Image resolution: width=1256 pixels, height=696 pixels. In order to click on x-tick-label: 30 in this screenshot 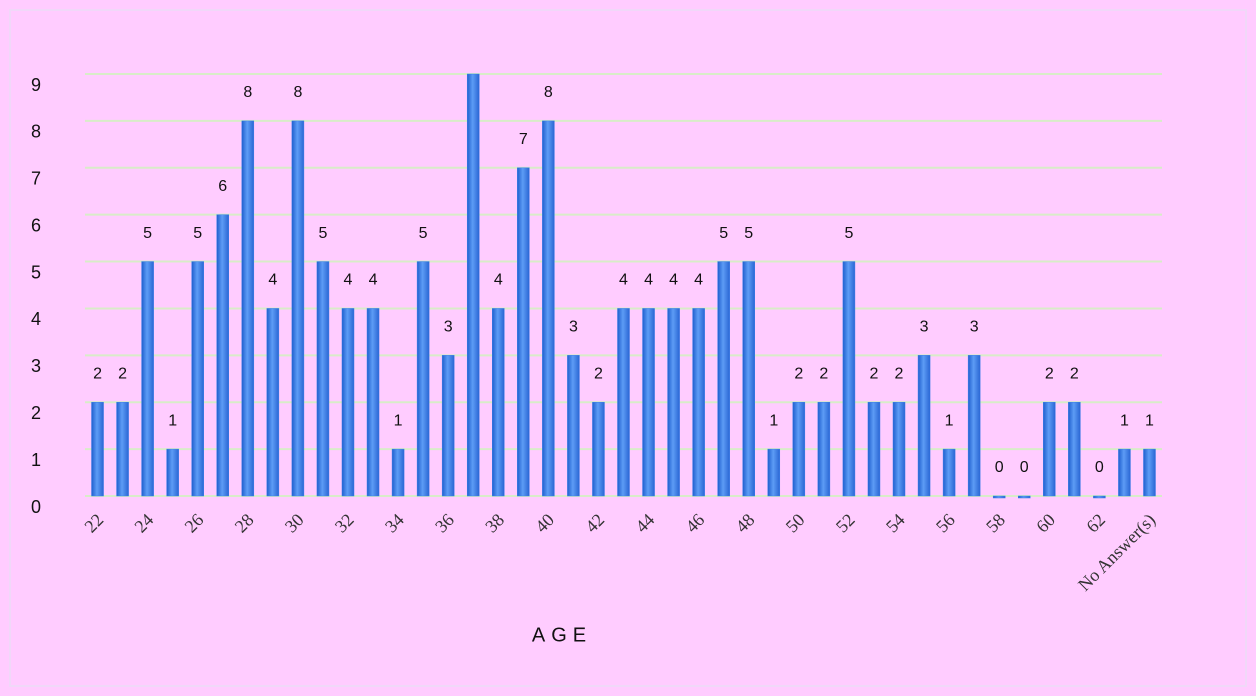, I will do `click(294, 523)`.